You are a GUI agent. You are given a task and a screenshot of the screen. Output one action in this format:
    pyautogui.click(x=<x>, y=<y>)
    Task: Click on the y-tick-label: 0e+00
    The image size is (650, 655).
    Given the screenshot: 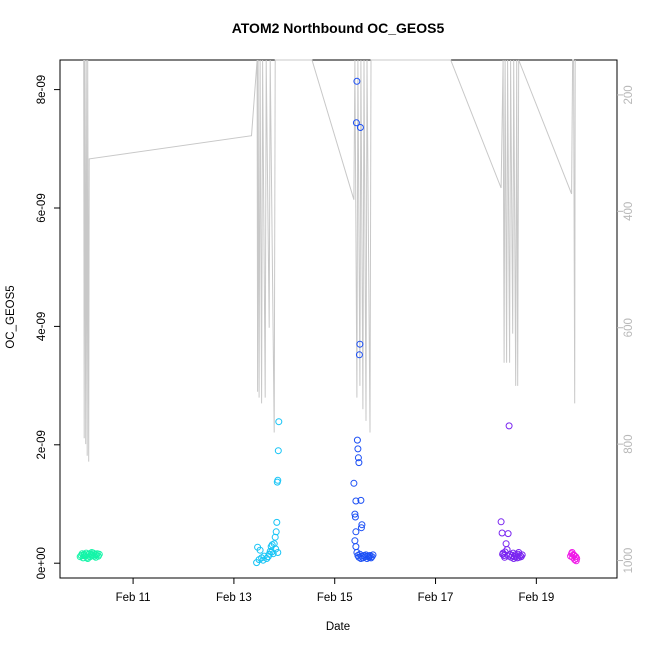 What is the action you would take?
    pyautogui.click(x=42, y=563)
    